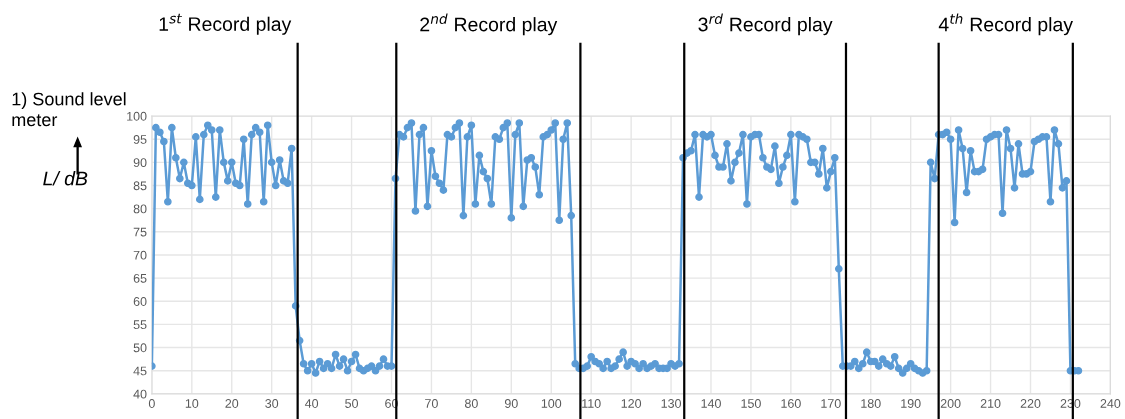  What do you see at coordinates (352, 403) in the screenshot?
I see `x-tick-label: 50` at bounding box center [352, 403].